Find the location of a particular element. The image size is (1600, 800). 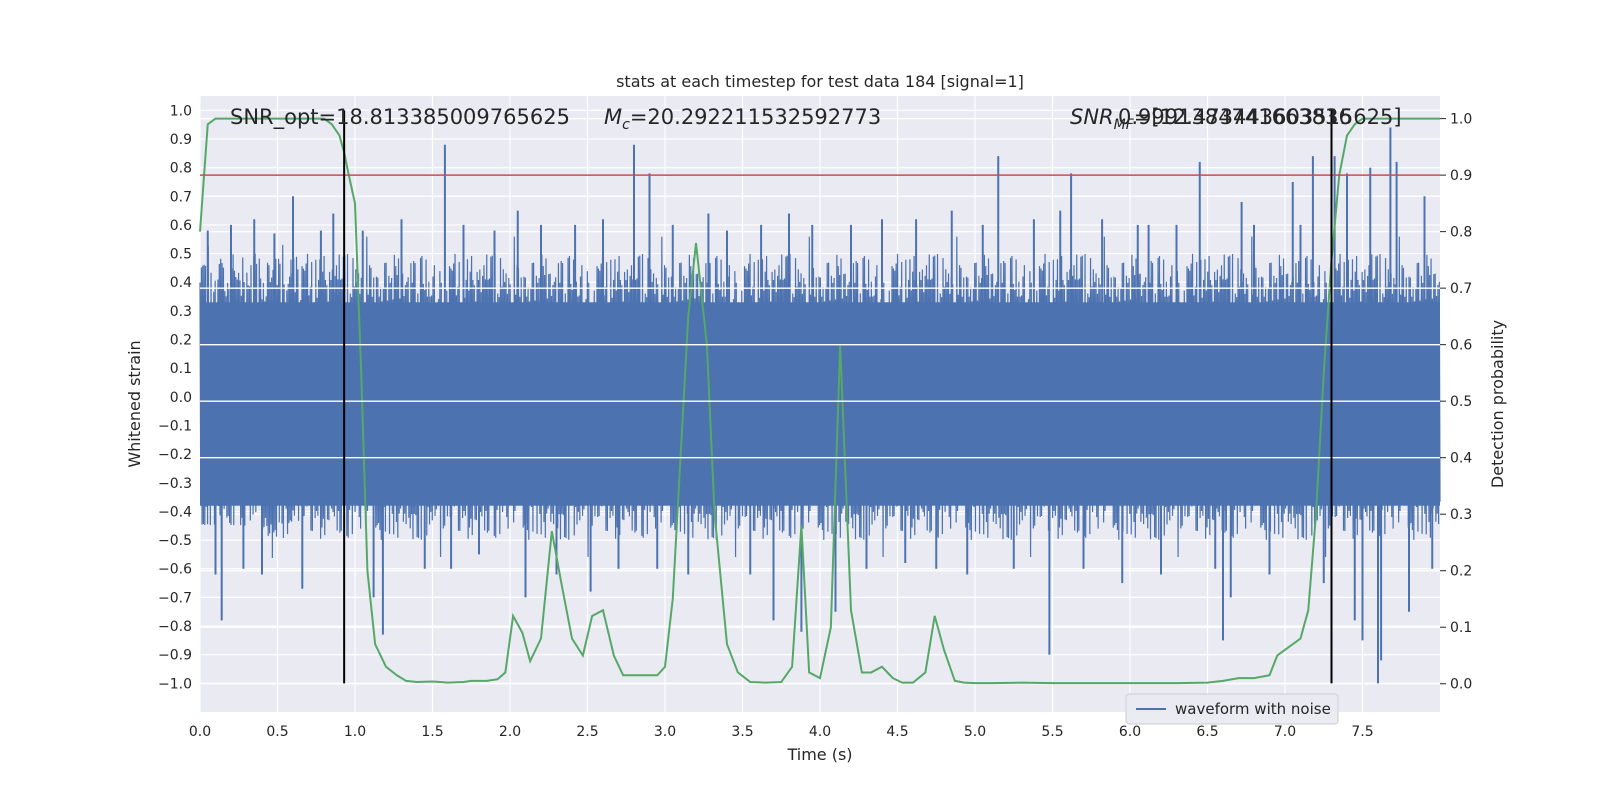

y-tick-label-19: −0.9 is located at coordinates (175, 656).